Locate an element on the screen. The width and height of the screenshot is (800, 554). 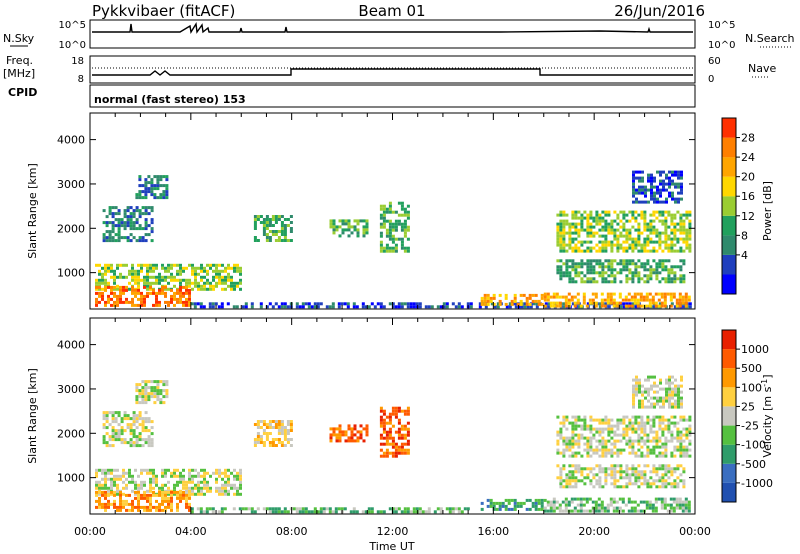
nsearch-tick-bottom: 10^0 is located at coordinates (721, 45).